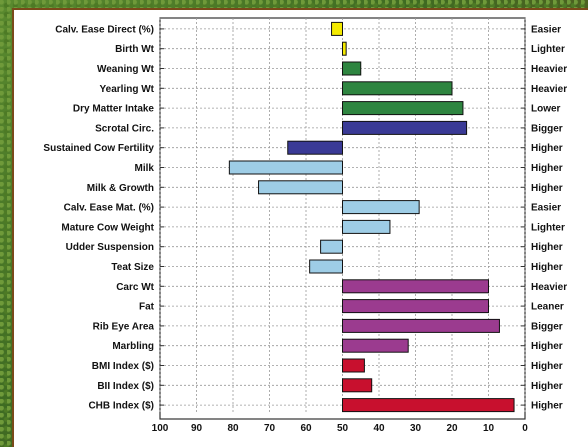  What do you see at coordinates (379, 428) in the screenshot?
I see `x-tick-label: 40` at bounding box center [379, 428].